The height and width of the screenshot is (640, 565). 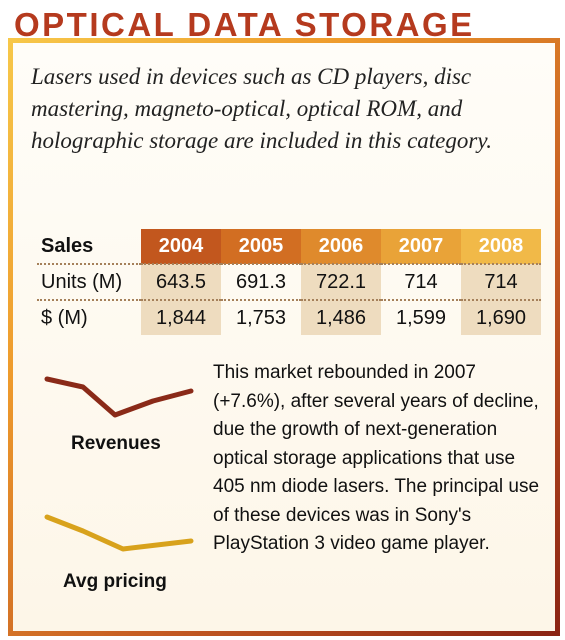 I want to click on year-header: 2007, so click(x=421, y=247).